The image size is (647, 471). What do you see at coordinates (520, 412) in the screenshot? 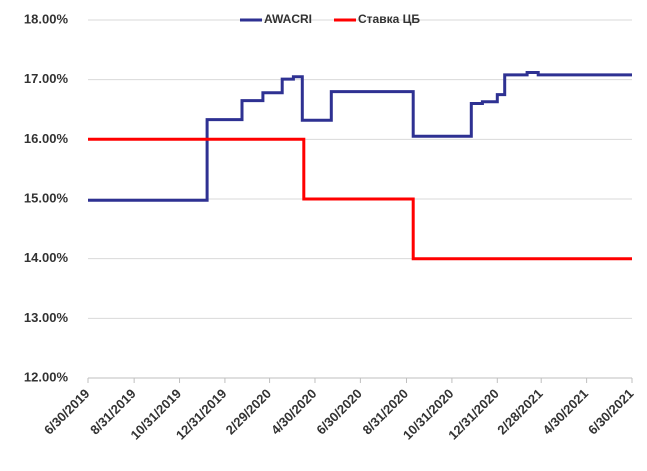
I see `x-tick-label: 2/28/2021` at bounding box center [520, 412].